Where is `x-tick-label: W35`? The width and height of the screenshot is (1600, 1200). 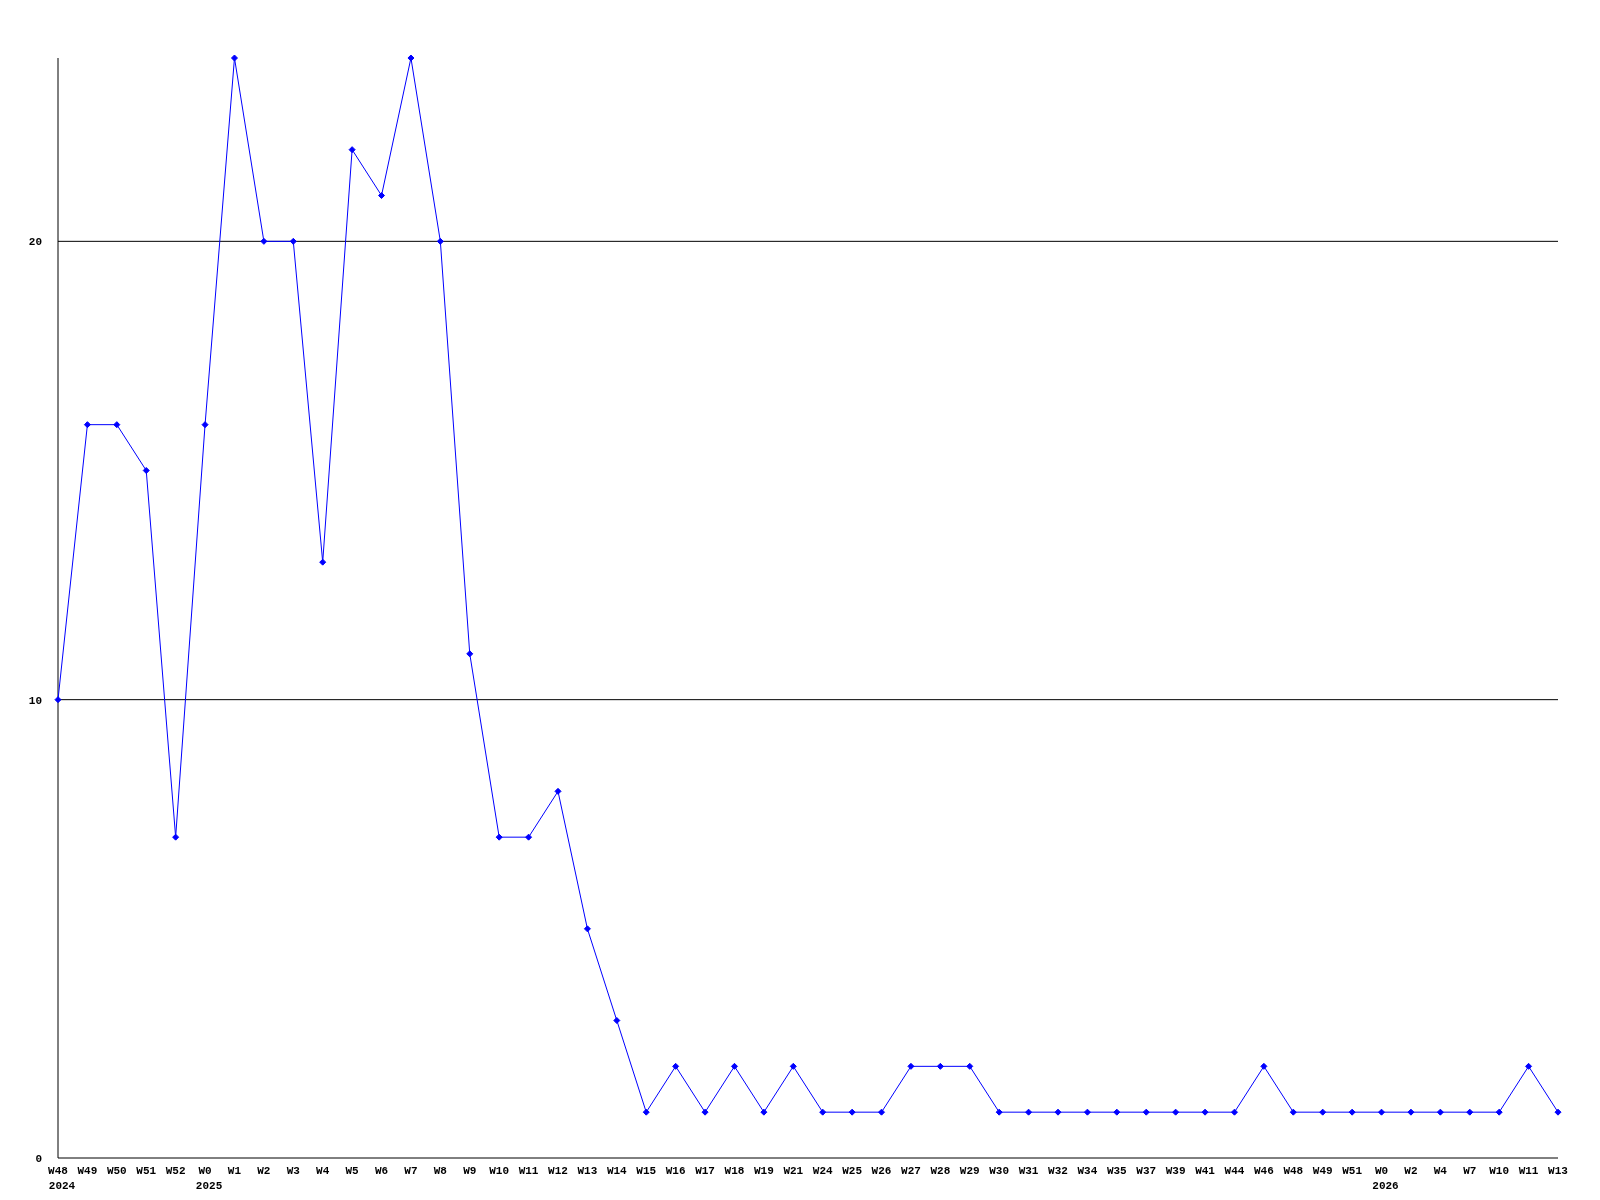
x-tick-label: W35 is located at coordinates (1117, 1171).